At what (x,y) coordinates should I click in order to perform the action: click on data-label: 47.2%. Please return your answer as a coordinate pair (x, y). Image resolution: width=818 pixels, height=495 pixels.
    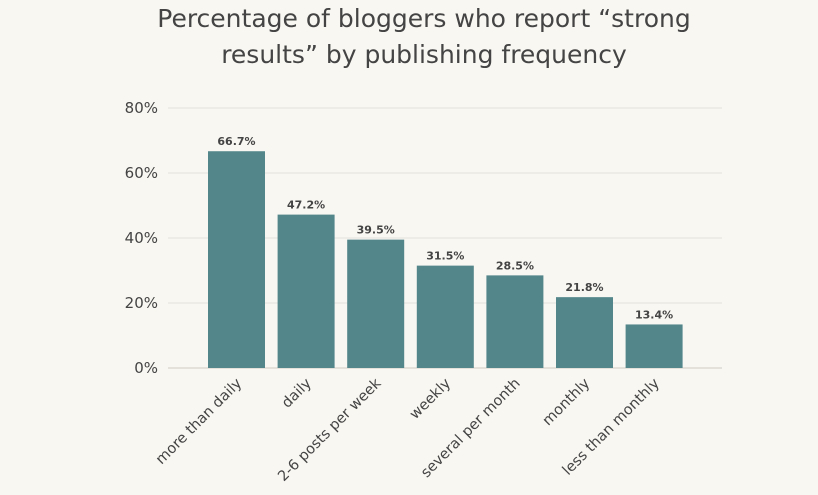
    Looking at the image, I should click on (306, 205).